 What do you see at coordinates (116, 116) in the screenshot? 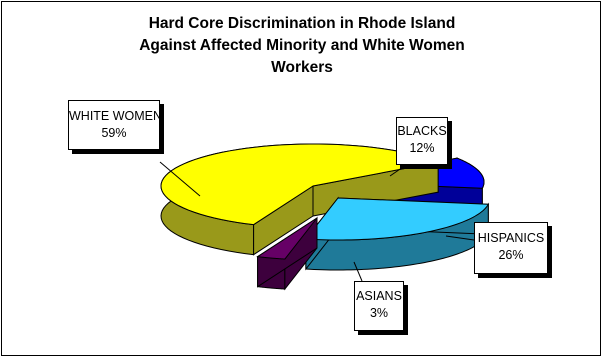
I see `label-white-women-name: WHITE WOMEN` at bounding box center [116, 116].